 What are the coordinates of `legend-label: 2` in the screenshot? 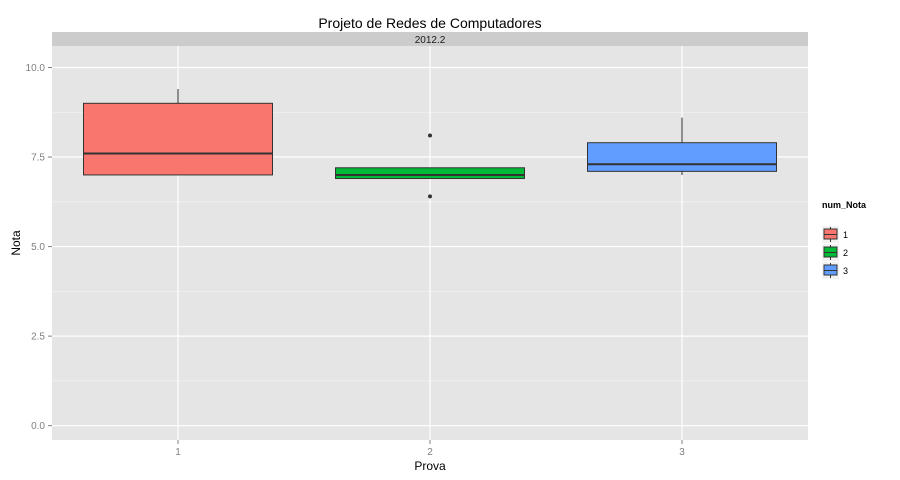 It's located at (845, 253).